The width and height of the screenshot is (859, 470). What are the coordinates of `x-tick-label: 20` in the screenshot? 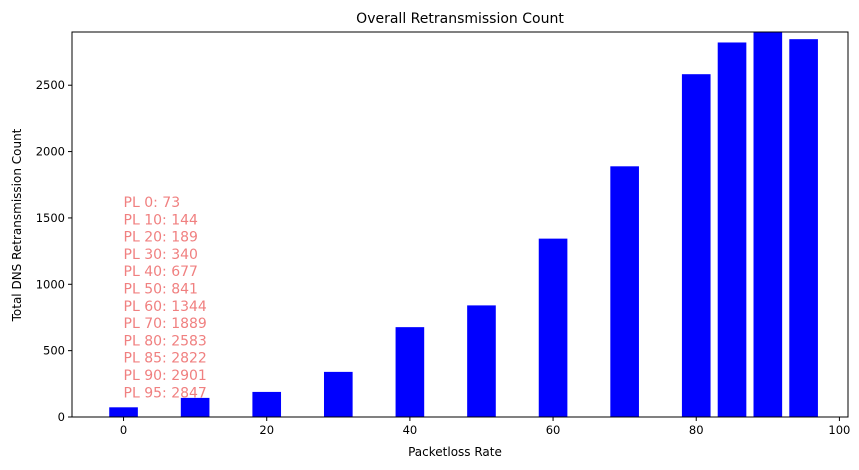 It's located at (266, 430).